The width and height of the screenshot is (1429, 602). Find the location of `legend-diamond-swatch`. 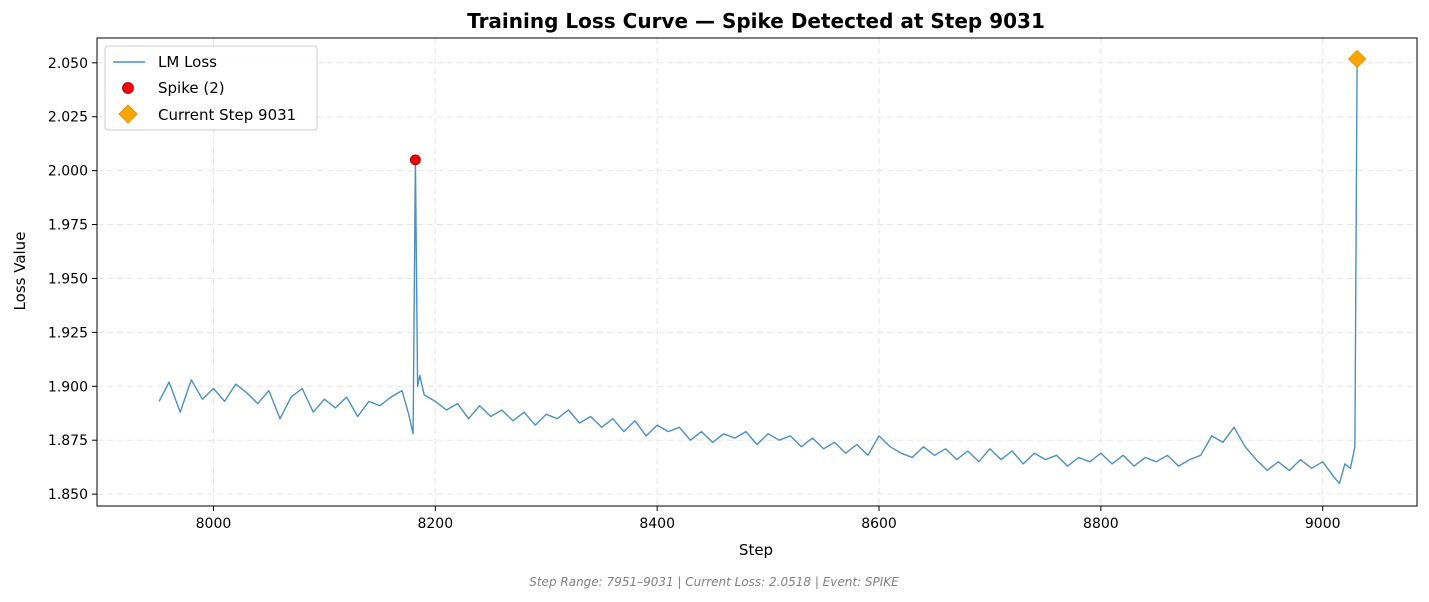

legend-diamond-swatch is located at coordinates (128, 114).